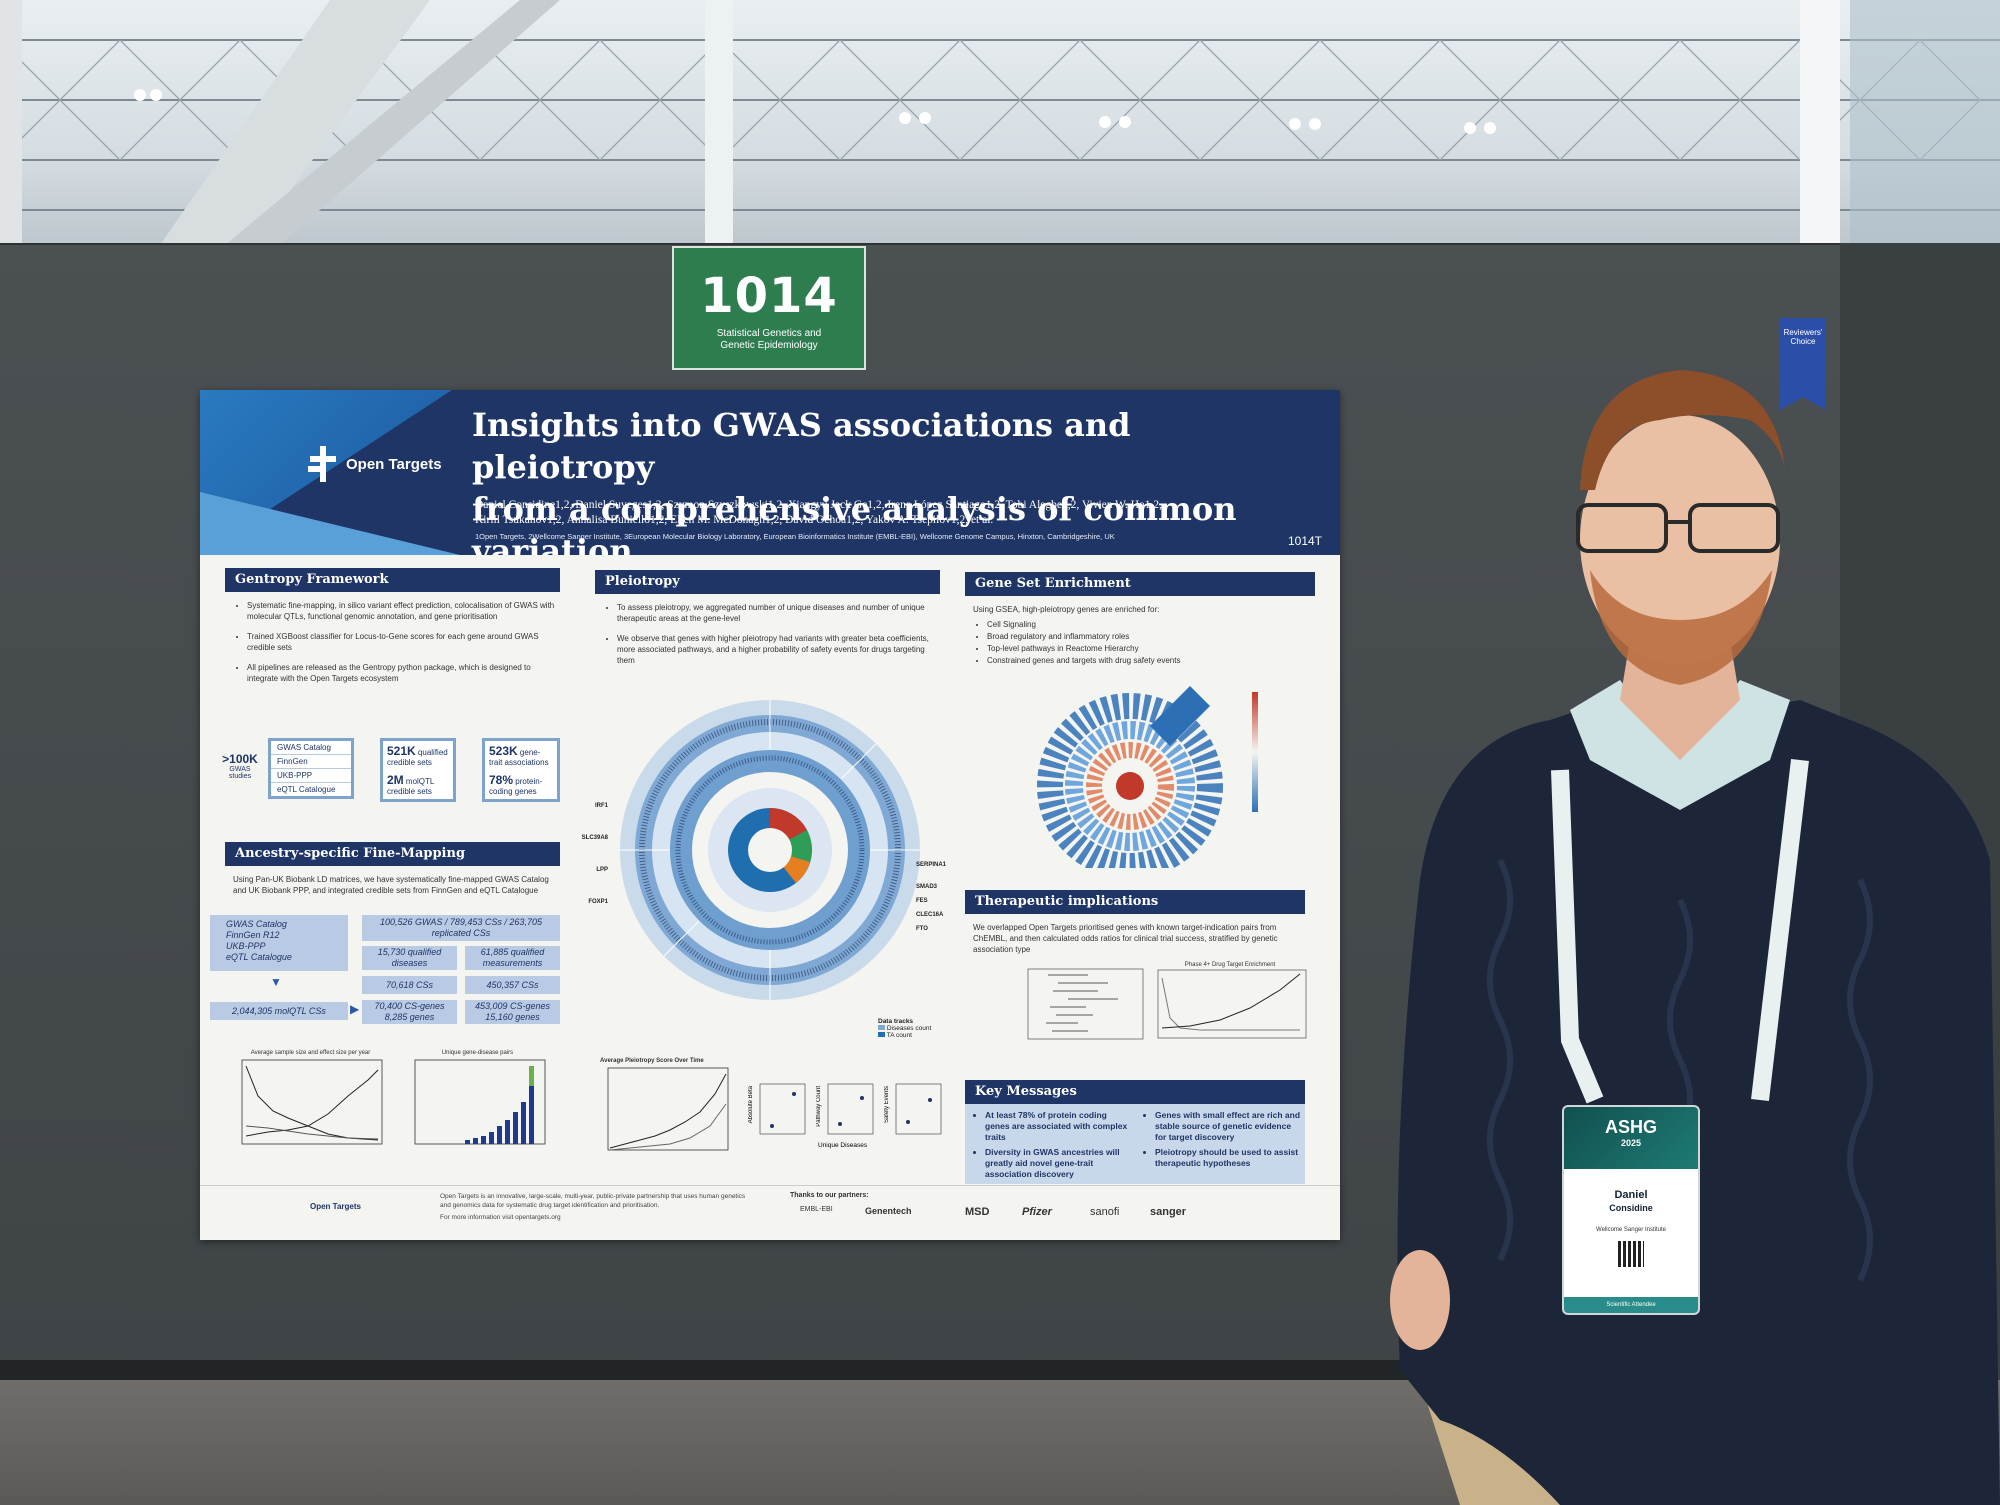 The width and height of the screenshot is (2000, 1505). What do you see at coordinates (829, 1195) in the screenshot?
I see `partners-heading: Thanks to our partners:` at bounding box center [829, 1195].